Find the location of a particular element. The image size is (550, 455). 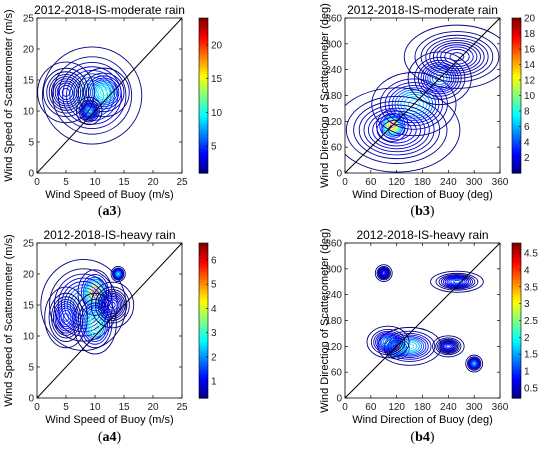

colorbar-tick-label: 15 is located at coordinates (217, 79).